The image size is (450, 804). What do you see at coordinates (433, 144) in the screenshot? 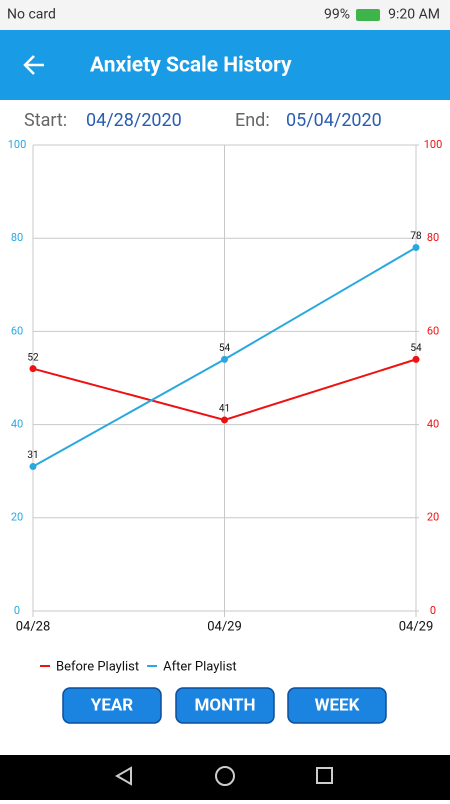
I see `y2-tick-label: 100` at bounding box center [433, 144].